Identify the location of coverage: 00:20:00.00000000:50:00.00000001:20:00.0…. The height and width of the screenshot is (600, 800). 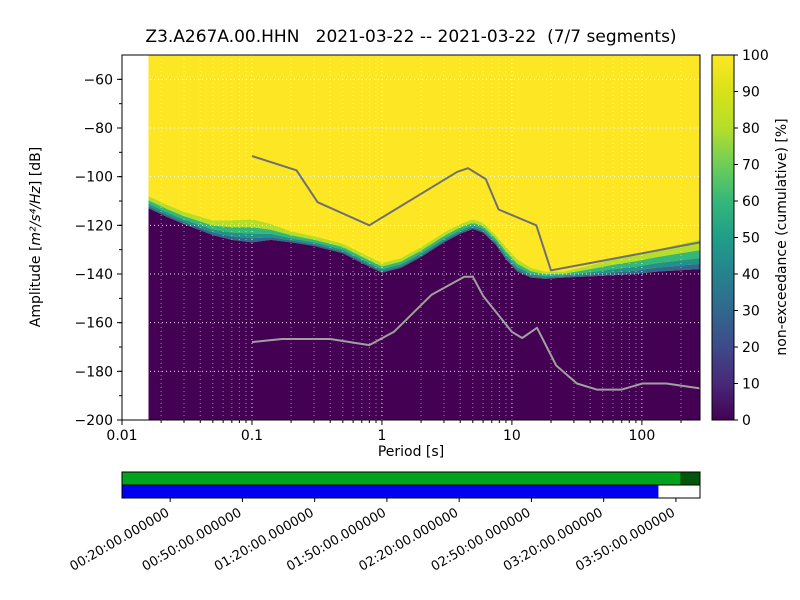
(384, 523).